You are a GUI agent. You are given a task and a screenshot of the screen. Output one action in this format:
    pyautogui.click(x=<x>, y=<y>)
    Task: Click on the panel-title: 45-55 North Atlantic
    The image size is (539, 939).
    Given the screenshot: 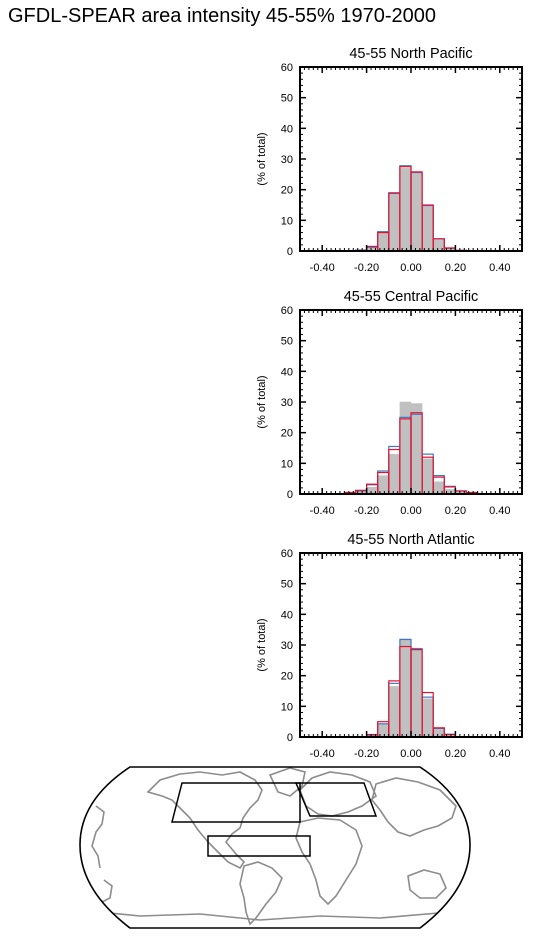 What is the action you would take?
    pyautogui.click(x=410, y=540)
    